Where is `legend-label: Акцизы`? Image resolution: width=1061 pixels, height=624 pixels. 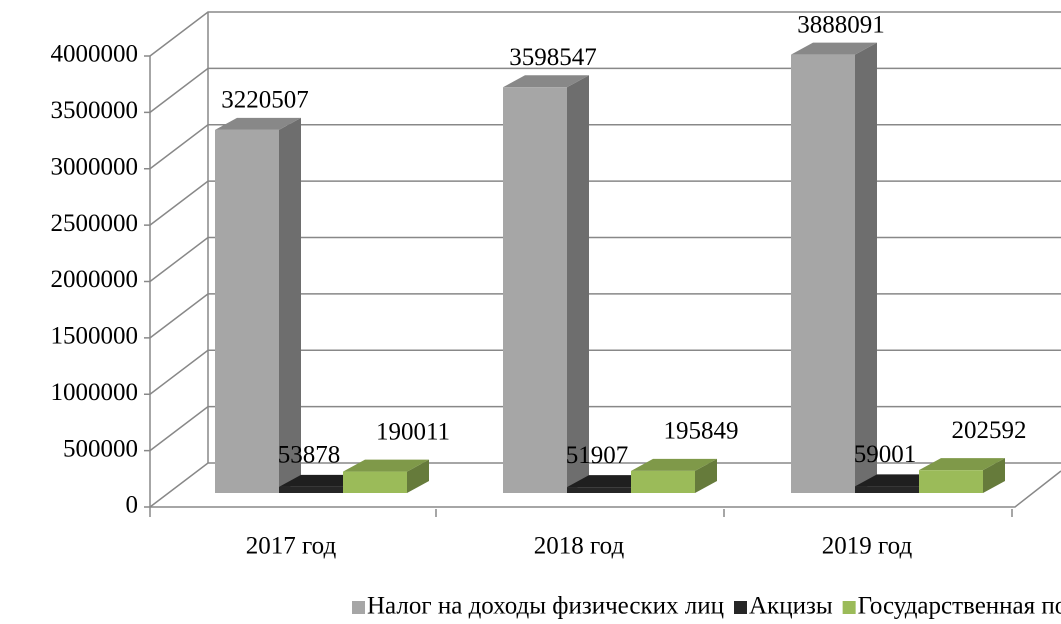 legend-label: Акцизы is located at coordinates (791, 606).